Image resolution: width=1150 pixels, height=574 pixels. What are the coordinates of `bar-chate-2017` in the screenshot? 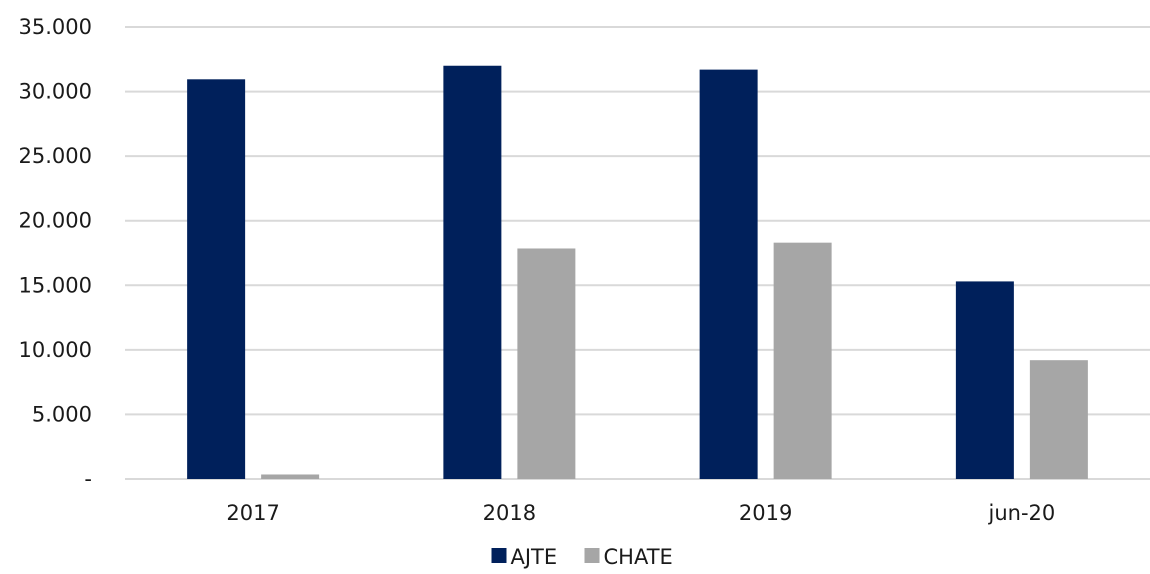 It's located at (290, 476).